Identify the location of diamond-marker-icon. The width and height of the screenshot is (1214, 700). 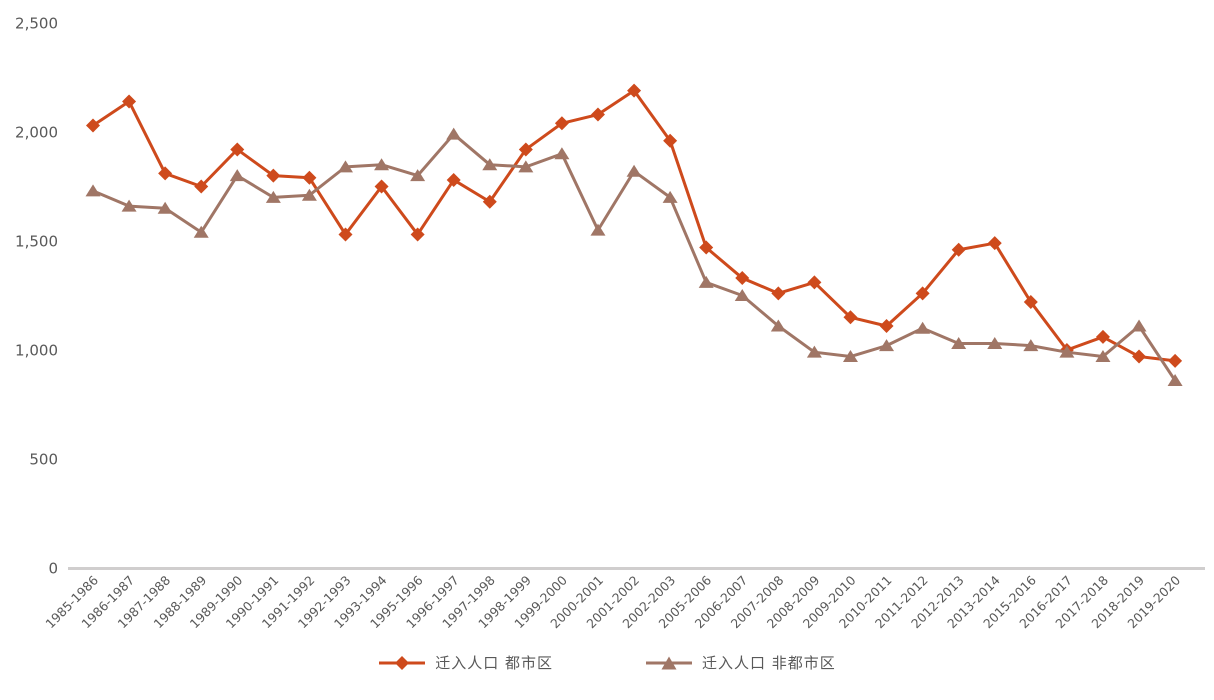
(402, 662).